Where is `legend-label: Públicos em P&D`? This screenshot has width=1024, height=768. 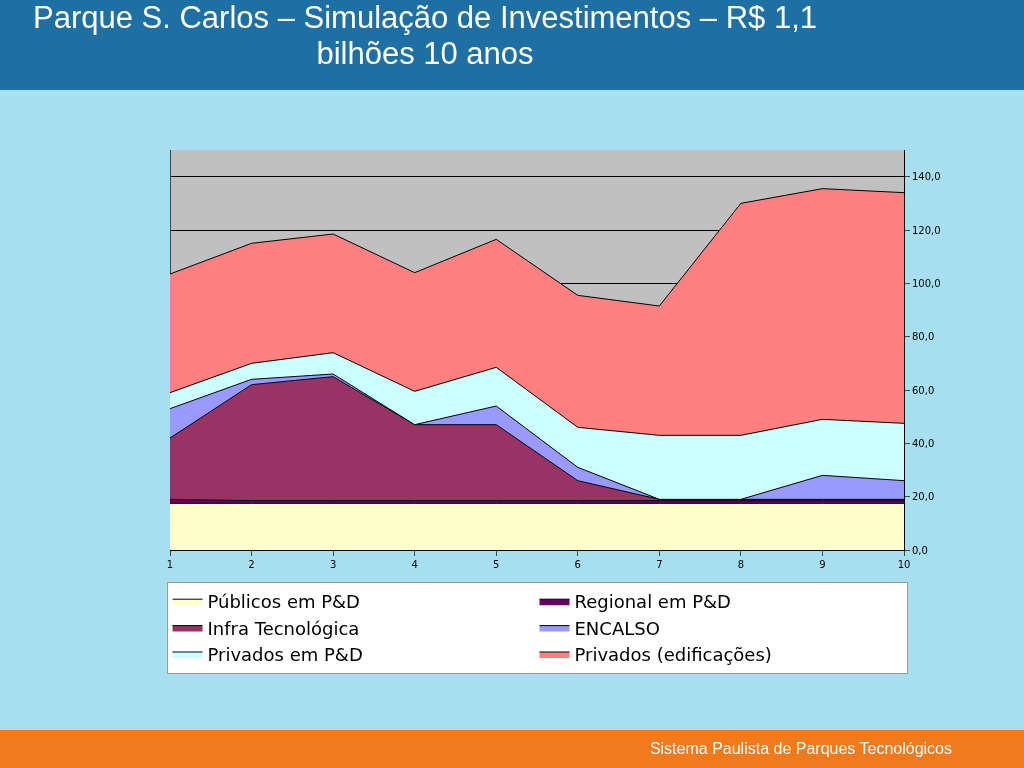
legend-label: Públicos em P&D is located at coordinates (283, 602).